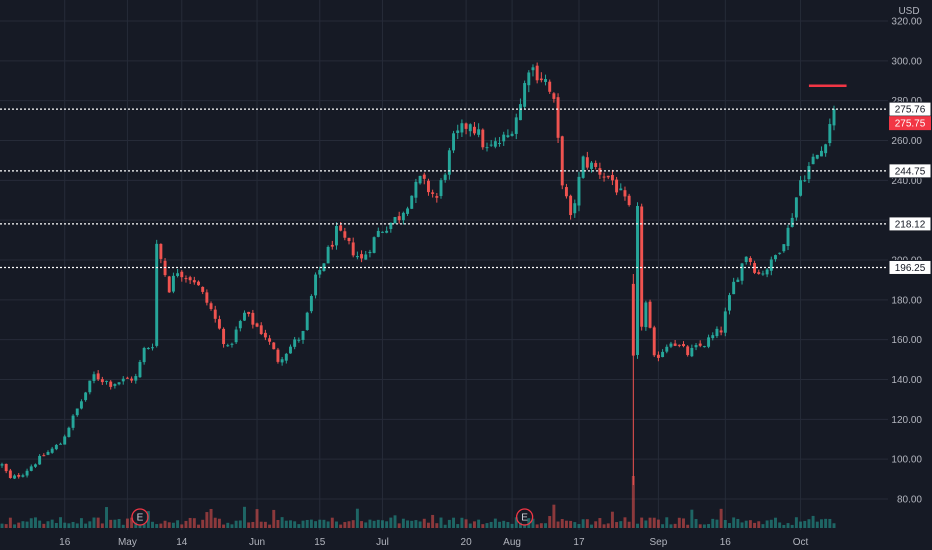 The width and height of the screenshot is (932, 550). Describe the element at coordinates (524, 518) in the screenshot. I see `earnings-marker-label: E` at that location.